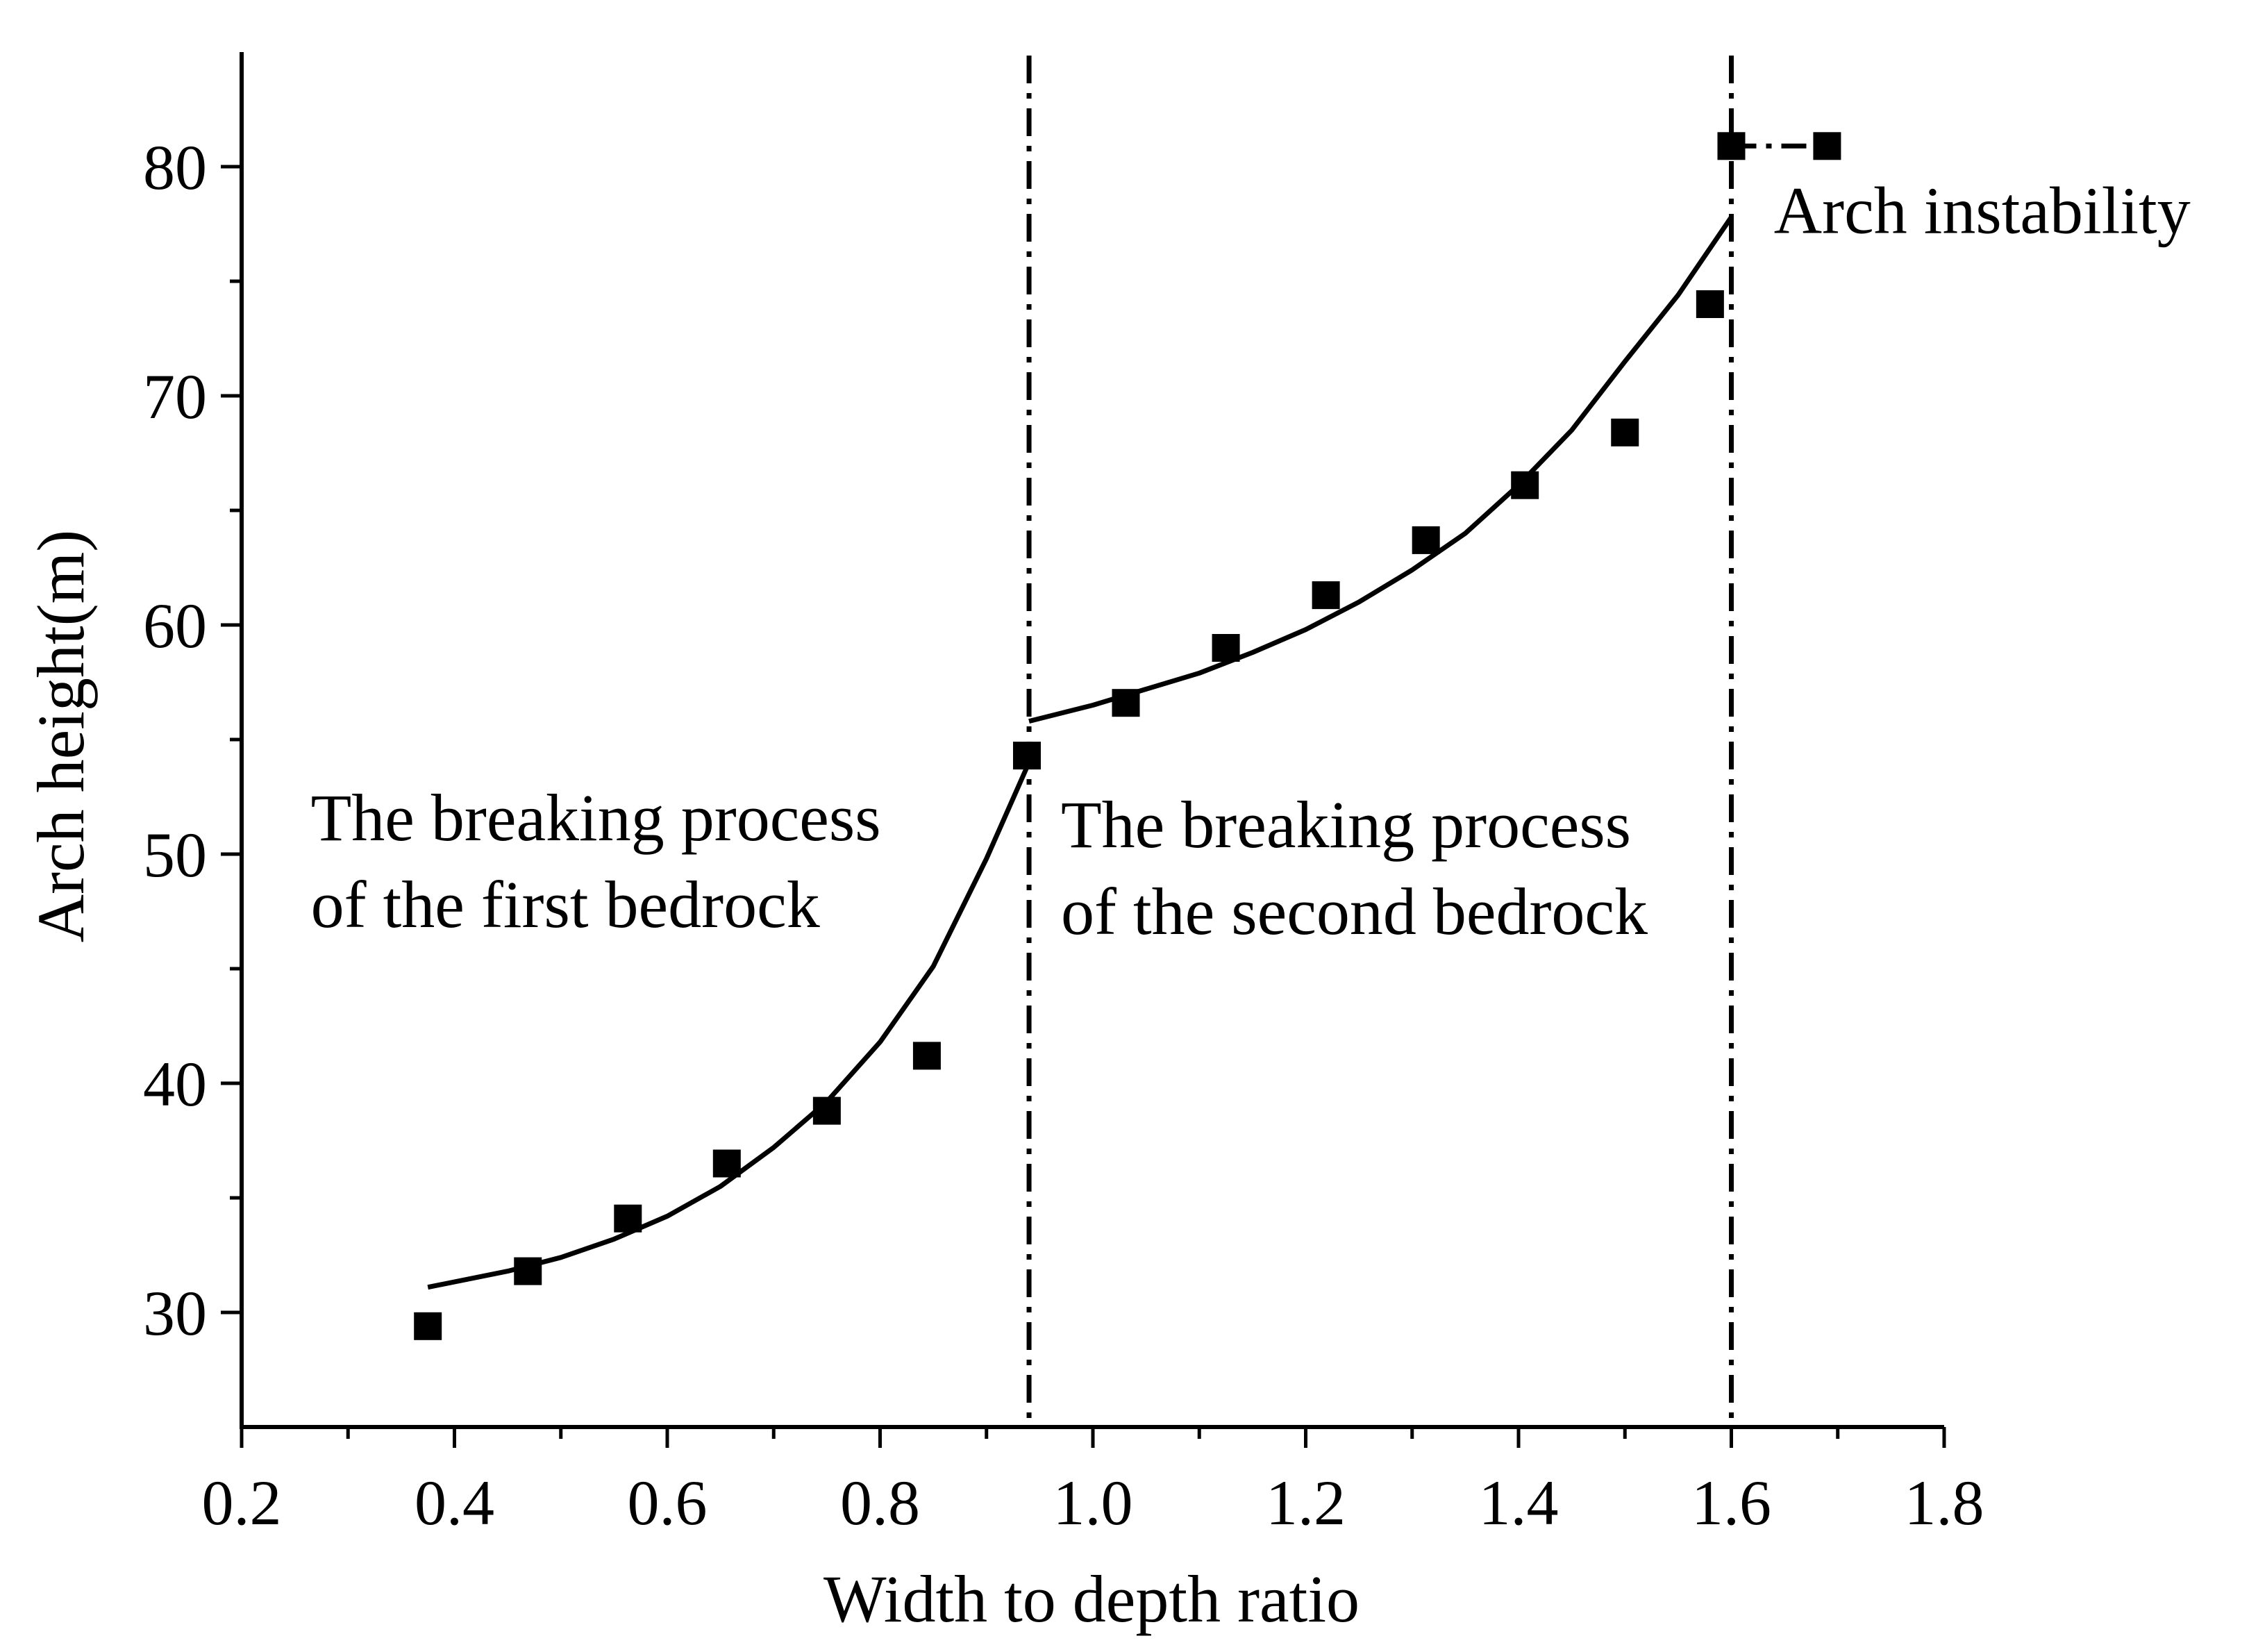  I want to click on x-tick-label: 1.8, so click(1944, 1503).